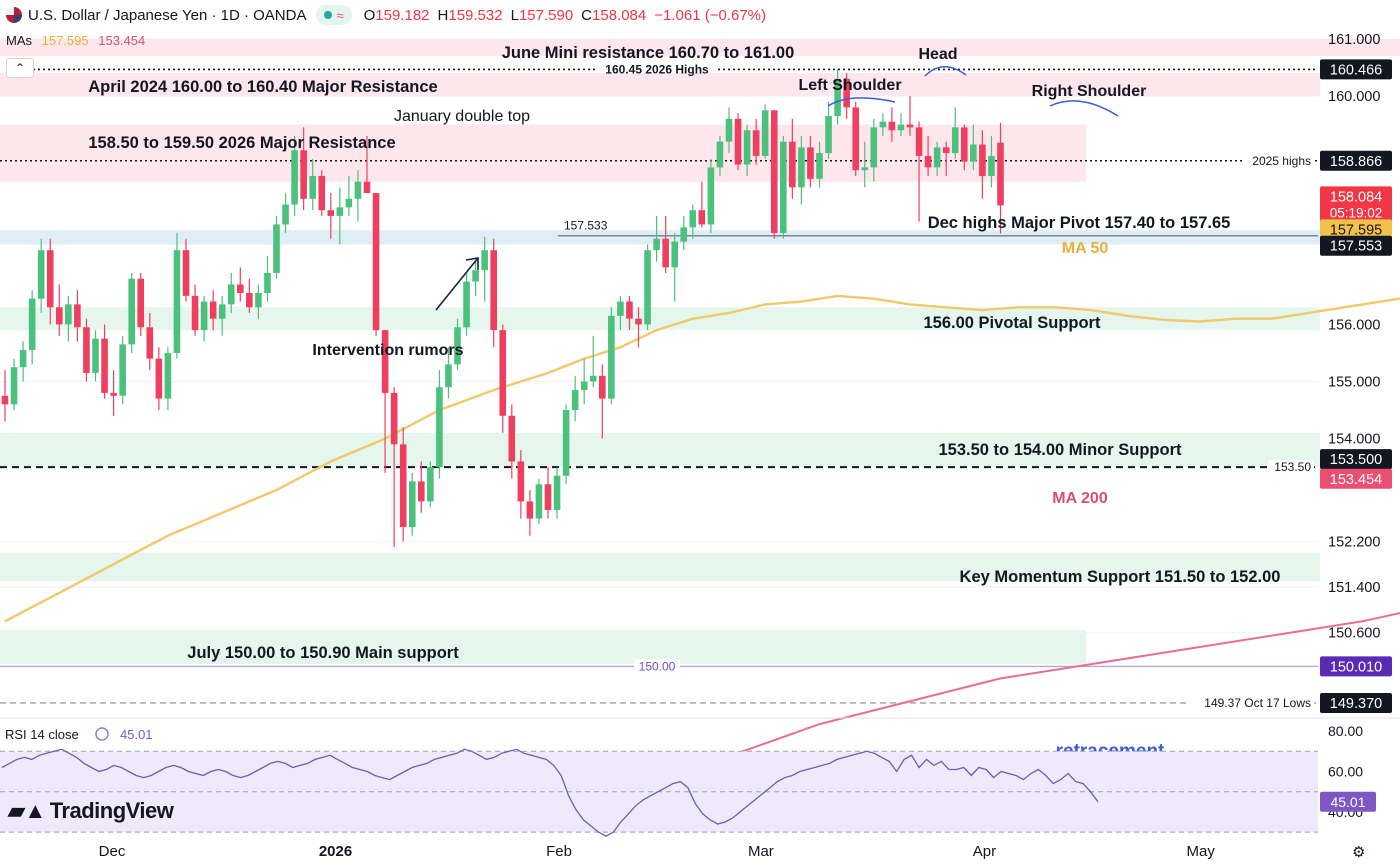  Describe the element at coordinates (328, 15) in the screenshot. I see `market-open-dot-icon` at that location.